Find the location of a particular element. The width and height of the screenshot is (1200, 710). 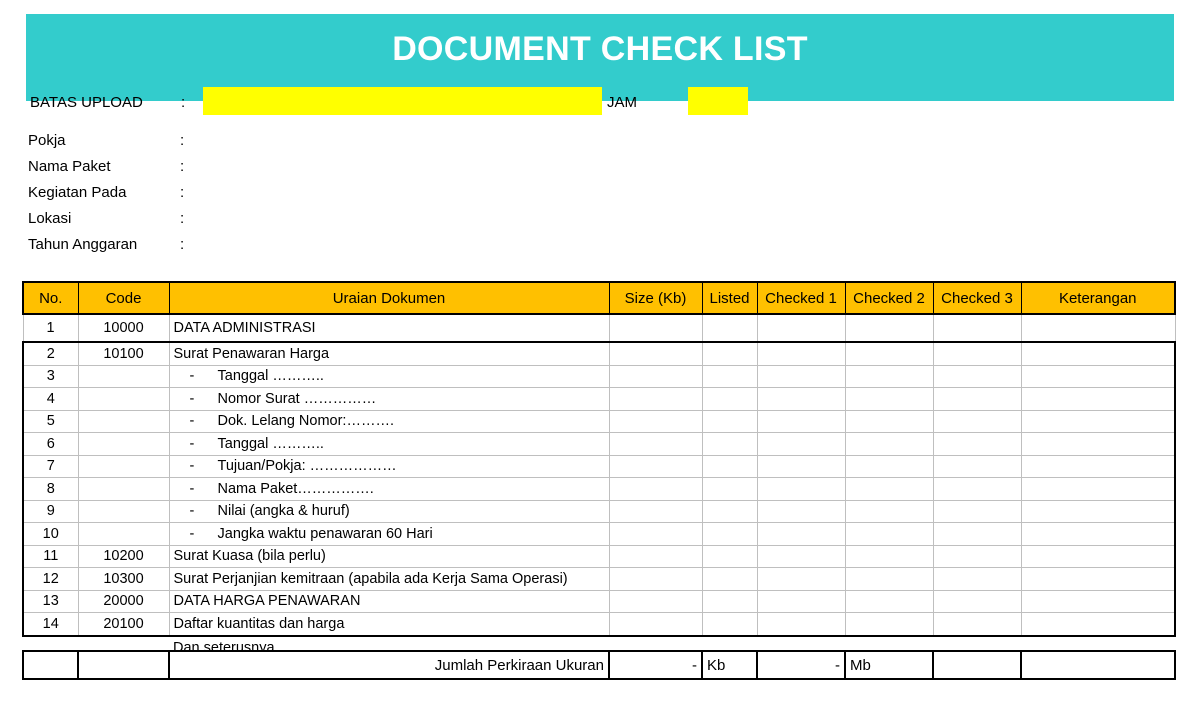

table-row: 11 10200 Surat Kuasa (bila perlu) is located at coordinates (599, 556).